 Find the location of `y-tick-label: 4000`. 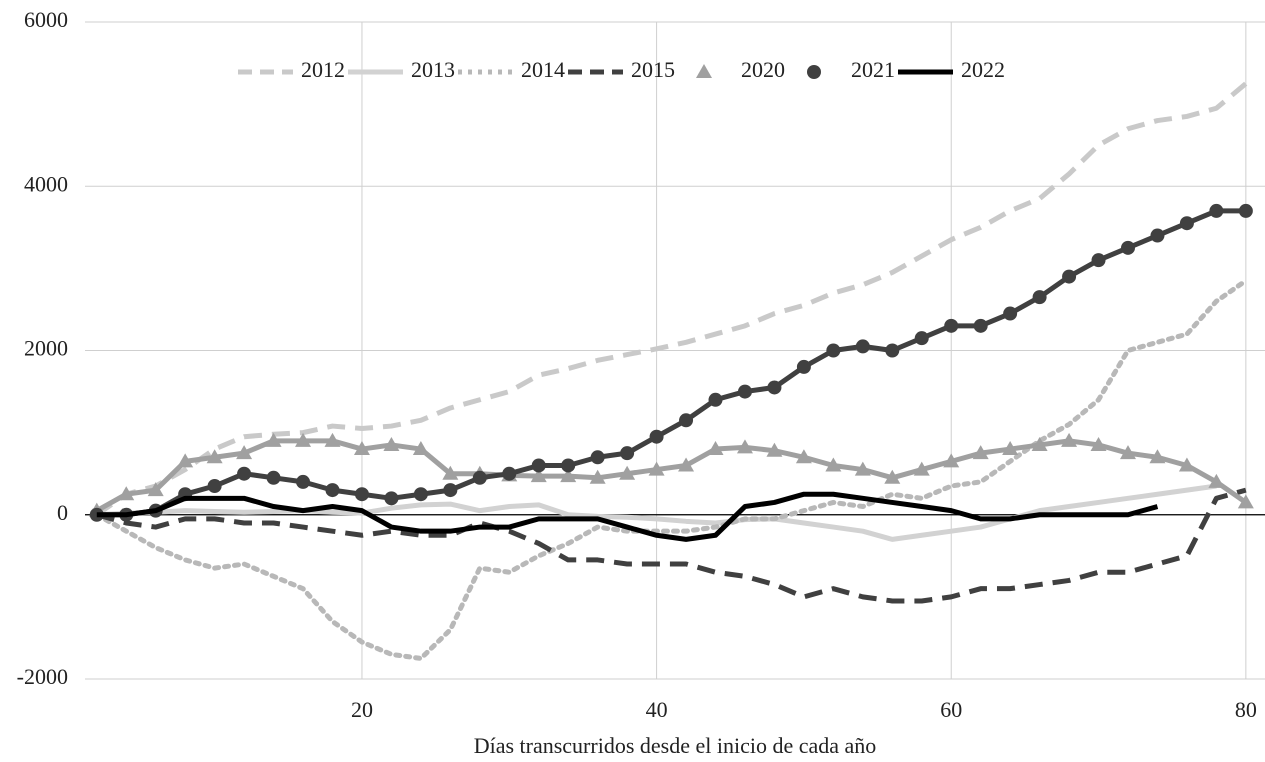

y-tick-label: 4000 is located at coordinates (46, 183).